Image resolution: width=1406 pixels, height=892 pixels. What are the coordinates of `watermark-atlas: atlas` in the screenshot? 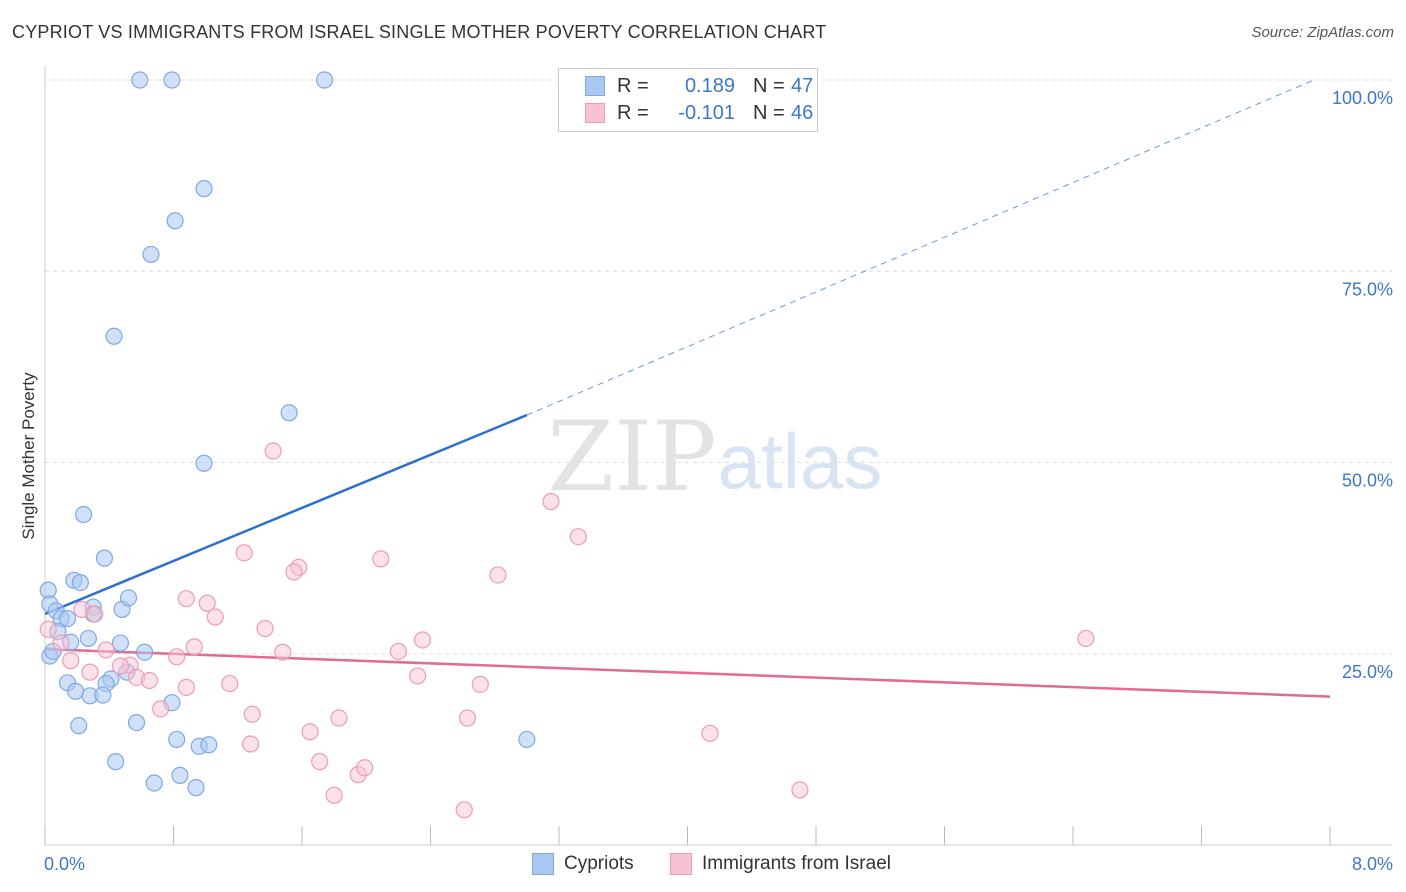 It's located at (800, 461).